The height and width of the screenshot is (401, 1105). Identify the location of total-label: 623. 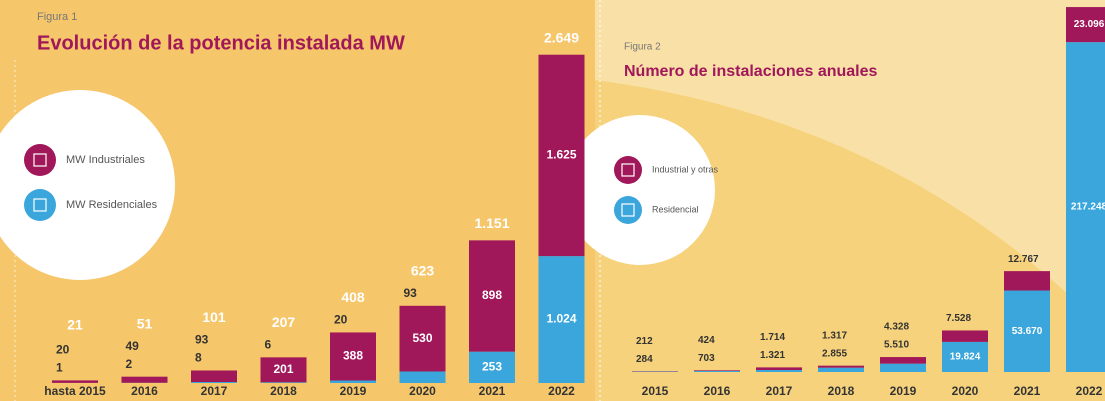
(423, 270).